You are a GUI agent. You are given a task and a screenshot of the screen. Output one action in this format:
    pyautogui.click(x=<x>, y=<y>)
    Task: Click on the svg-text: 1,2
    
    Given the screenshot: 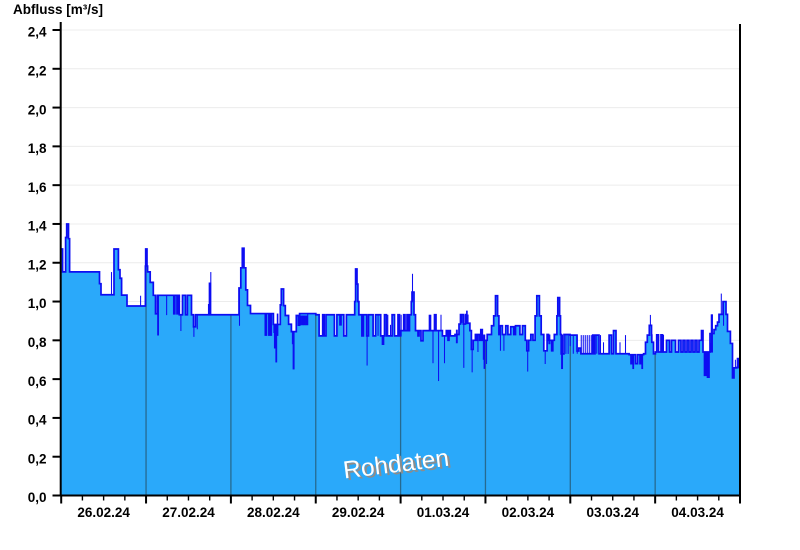 What is the action you would take?
    pyautogui.click(x=37, y=264)
    